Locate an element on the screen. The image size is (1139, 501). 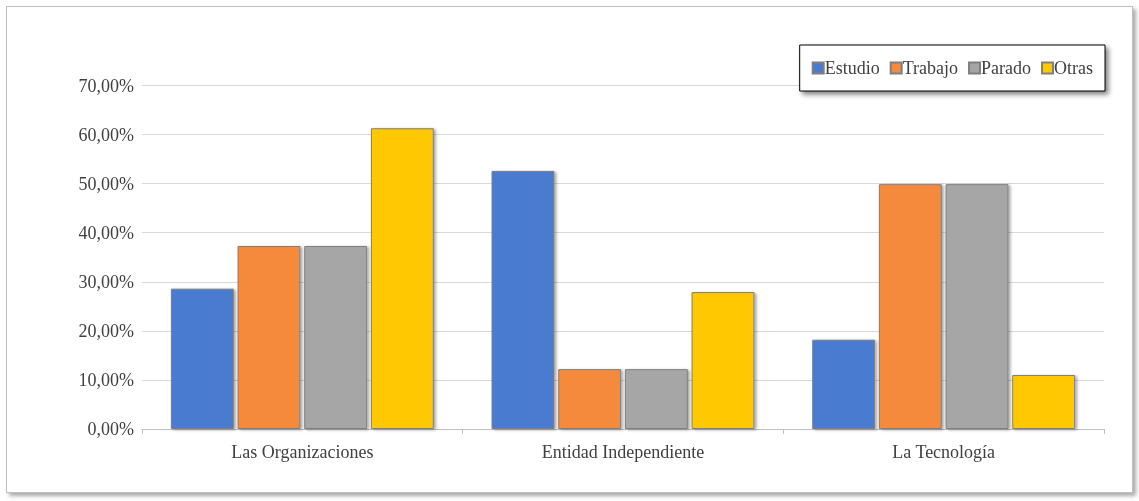
y-tick-label: 10,00% is located at coordinates (106, 379).